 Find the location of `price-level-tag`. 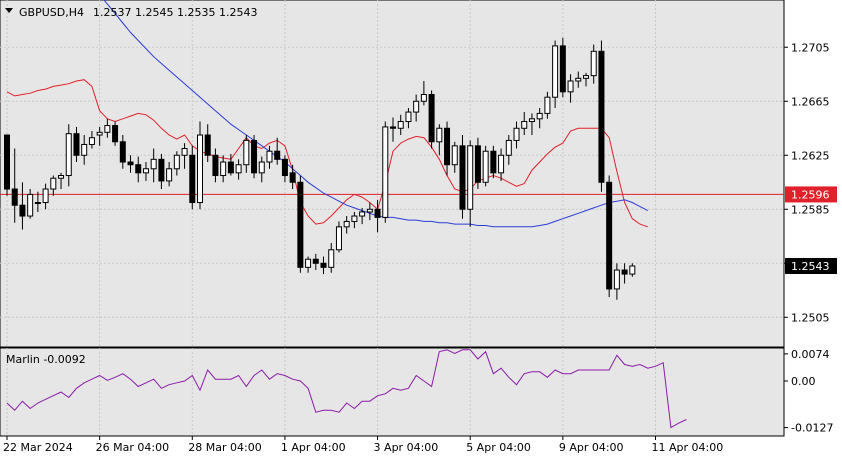

price-level-tag is located at coordinates (811, 194).